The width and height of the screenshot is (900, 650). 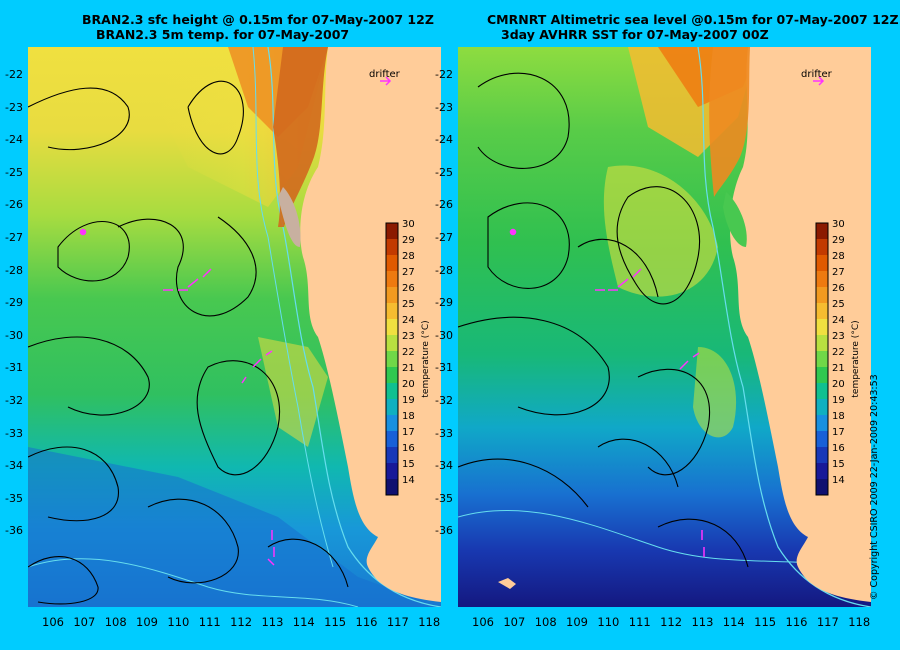 I want to click on latitude-tick-label: -30, so click(x=14, y=335).